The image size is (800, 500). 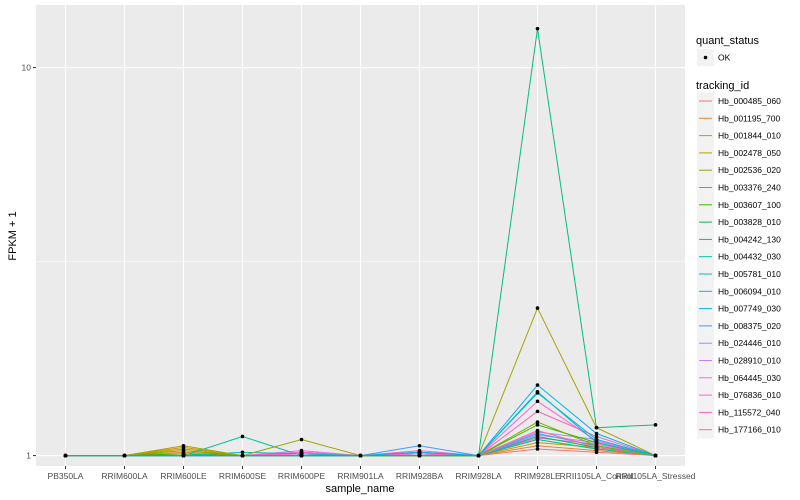 What do you see at coordinates (749, 274) in the screenshot?
I see `legend-label: Hb_005781_010` at bounding box center [749, 274].